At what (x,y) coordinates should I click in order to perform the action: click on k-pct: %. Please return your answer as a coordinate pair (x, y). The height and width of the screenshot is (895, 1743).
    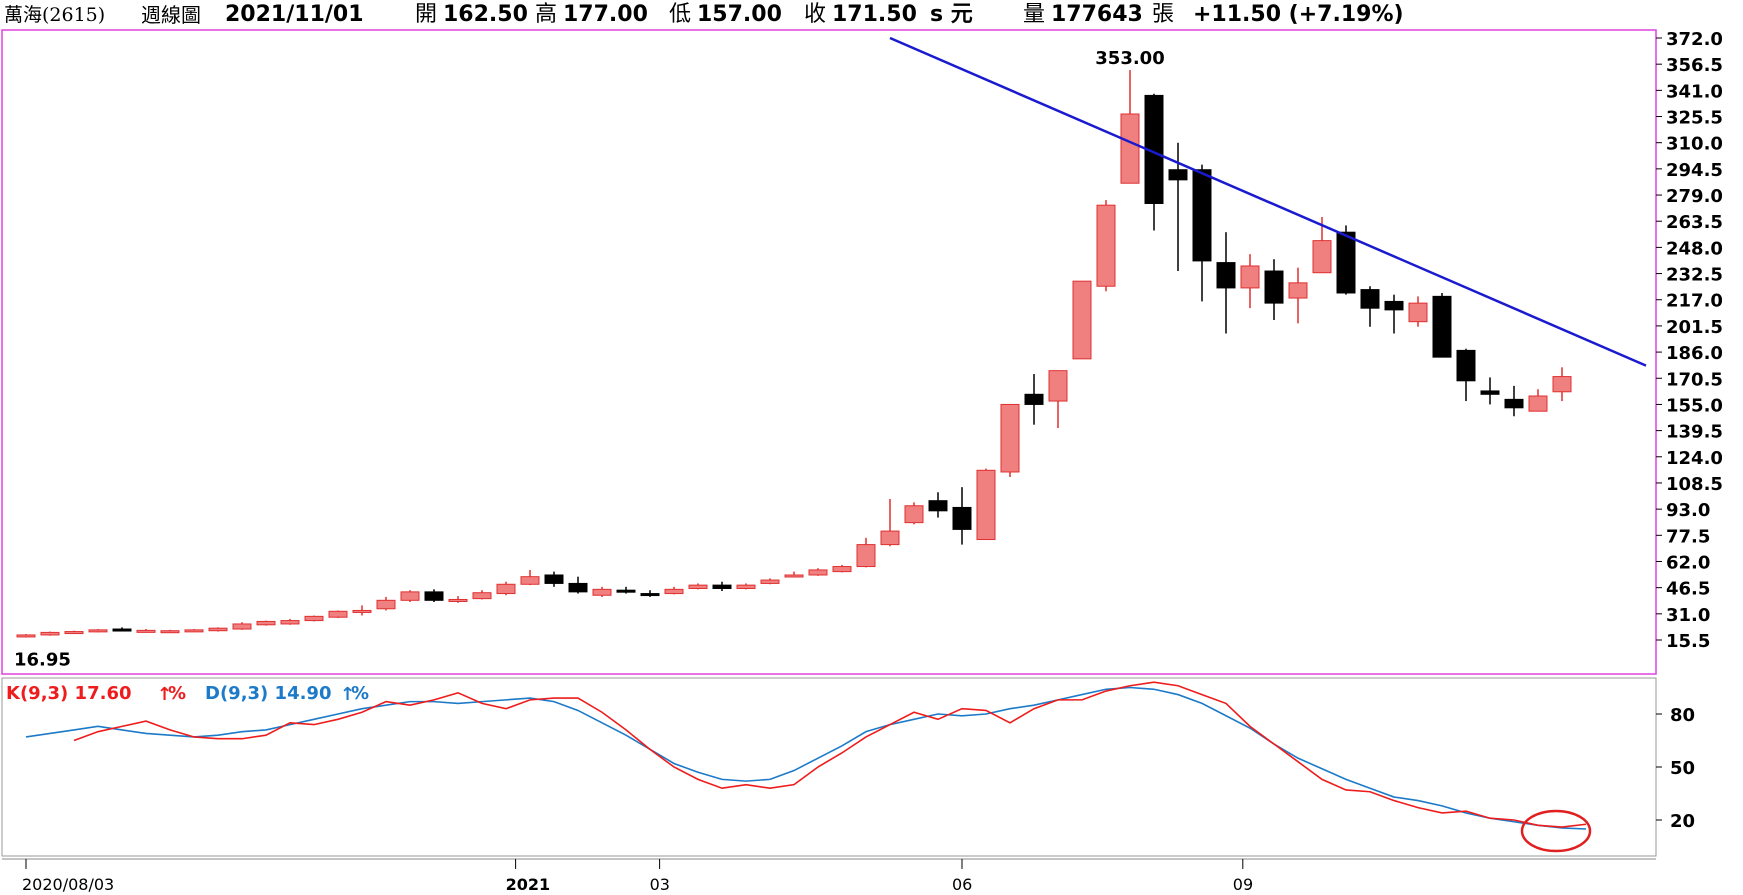
    Looking at the image, I should click on (177, 693).